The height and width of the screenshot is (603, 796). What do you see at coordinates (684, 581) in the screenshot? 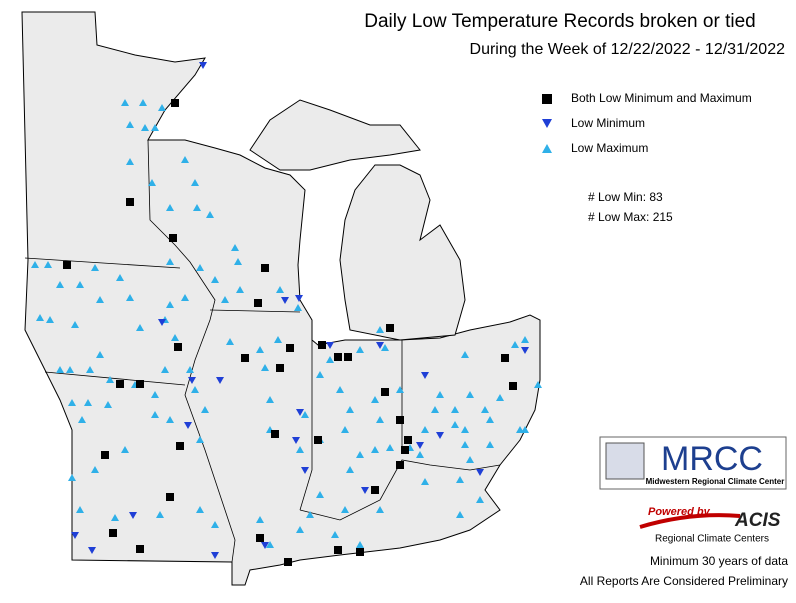
I see `footer-note: All Reports Are Considered Preliminary` at bounding box center [684, 581].